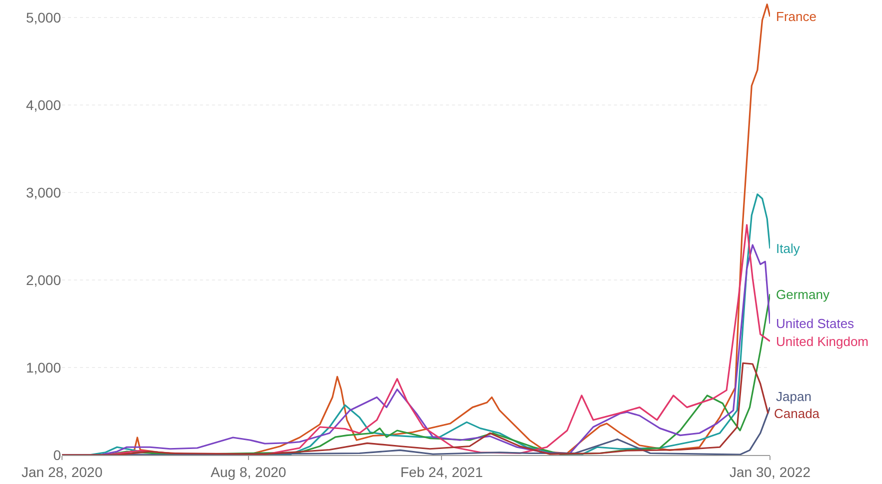 The image size is (882, 484). I want to click on y-tick-label: 0, so click(57, 454).